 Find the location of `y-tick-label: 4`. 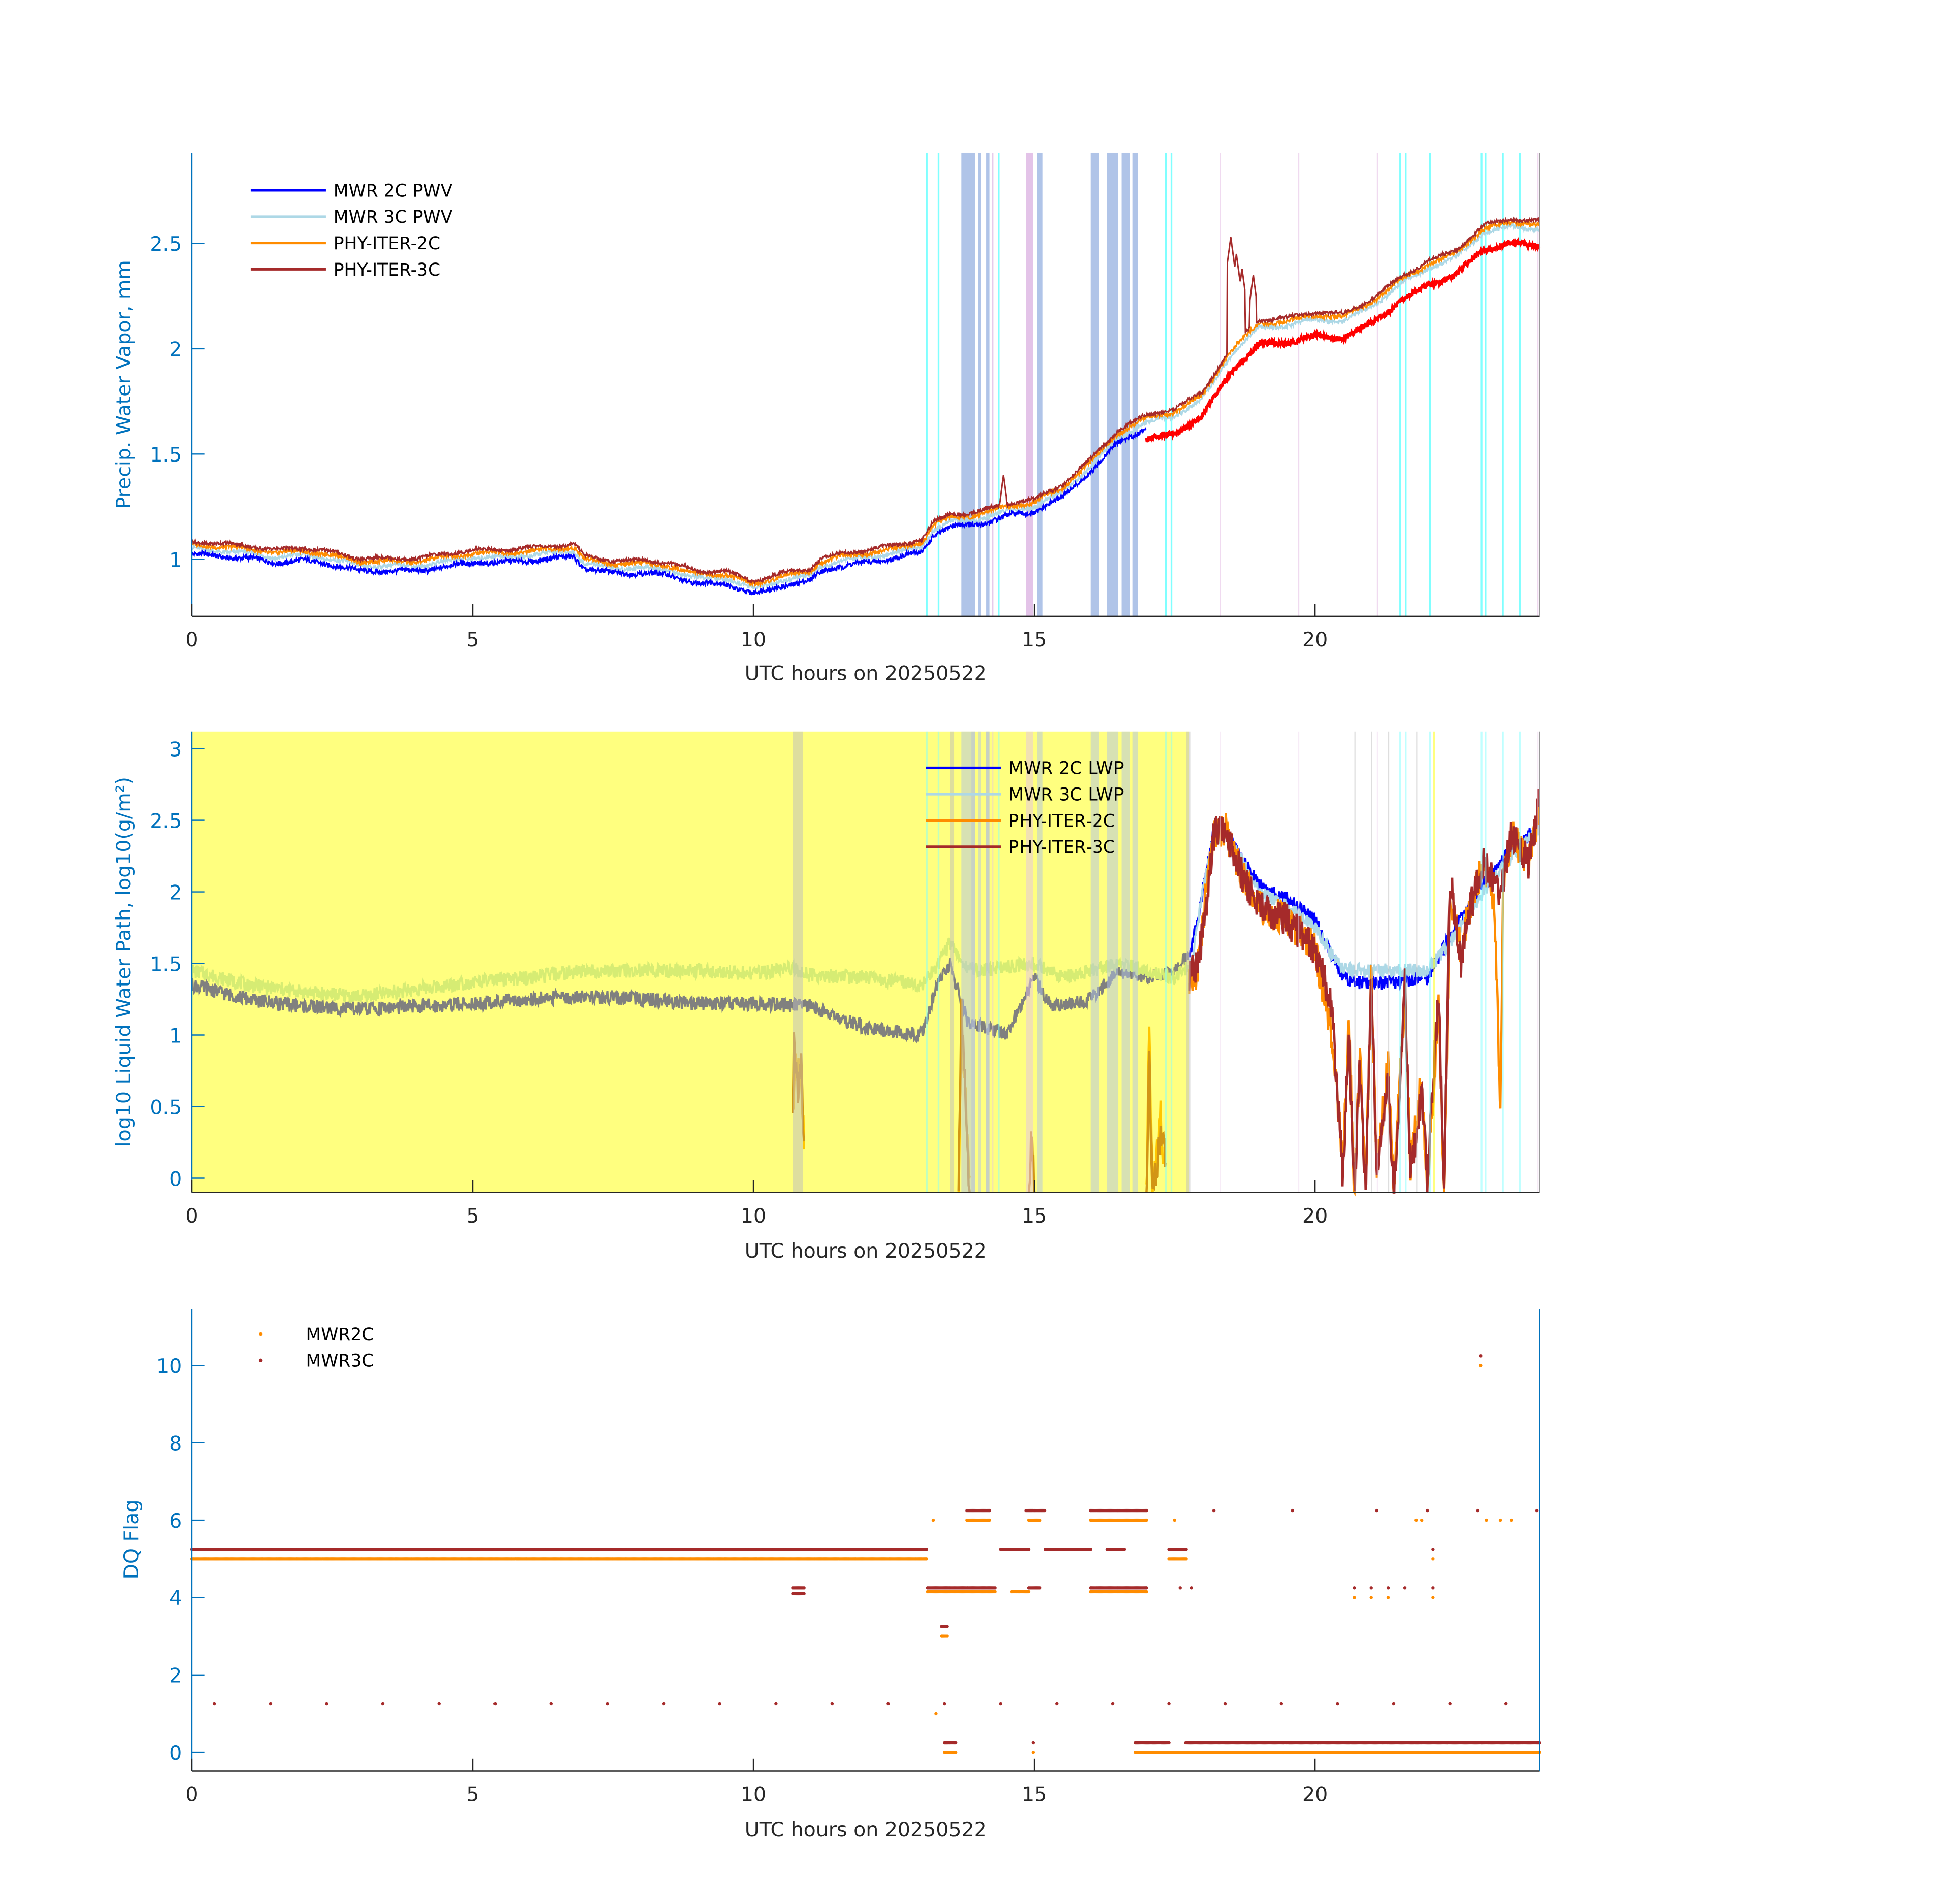

y-tick-label: 4 is located at coordinates (175, 1599).